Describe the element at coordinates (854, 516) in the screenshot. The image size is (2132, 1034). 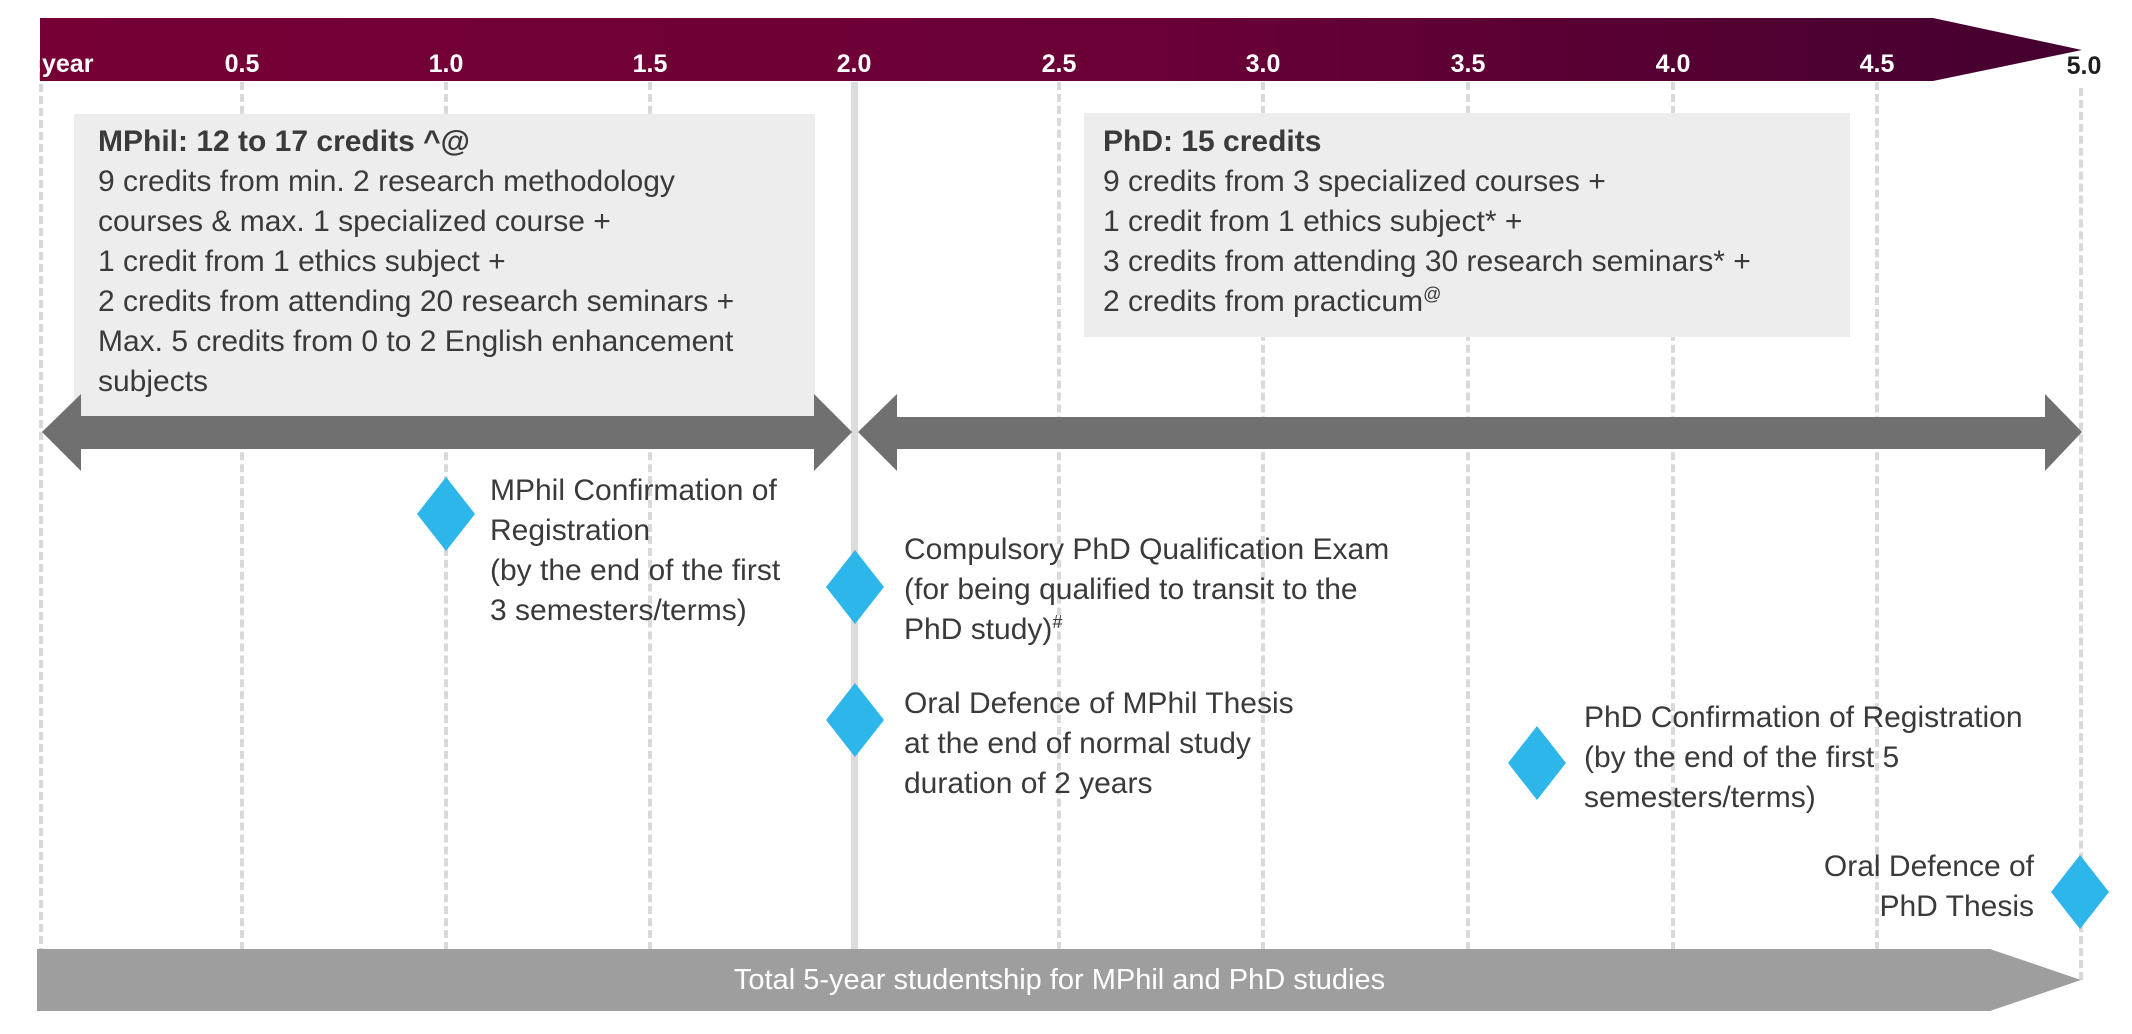
I see `divider-year-2.0` at that location.